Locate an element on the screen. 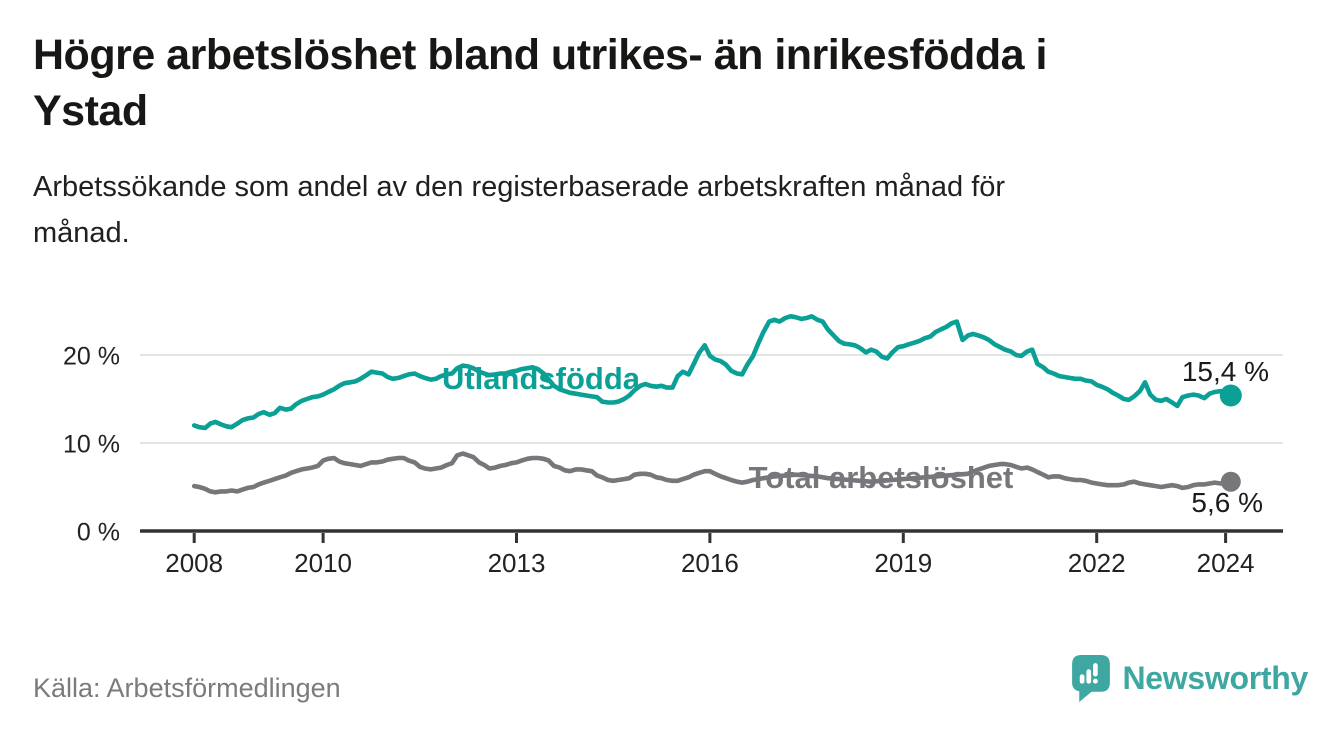  newsworthy-logo: Newsworthy is located at coordinates (1190, 678).